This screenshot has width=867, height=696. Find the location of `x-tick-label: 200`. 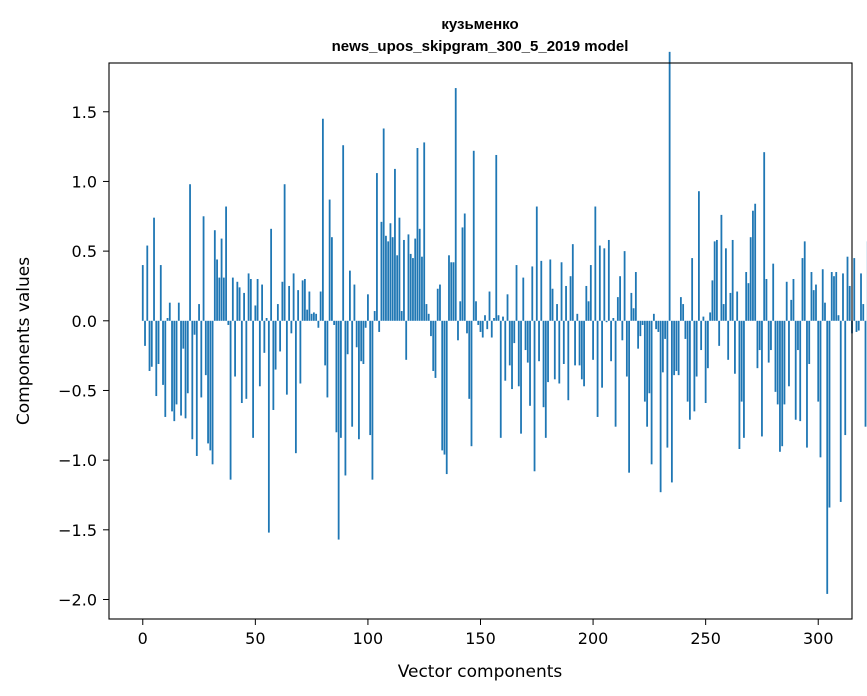

x-tick-label: 200 is located at coordinates (593, 638).